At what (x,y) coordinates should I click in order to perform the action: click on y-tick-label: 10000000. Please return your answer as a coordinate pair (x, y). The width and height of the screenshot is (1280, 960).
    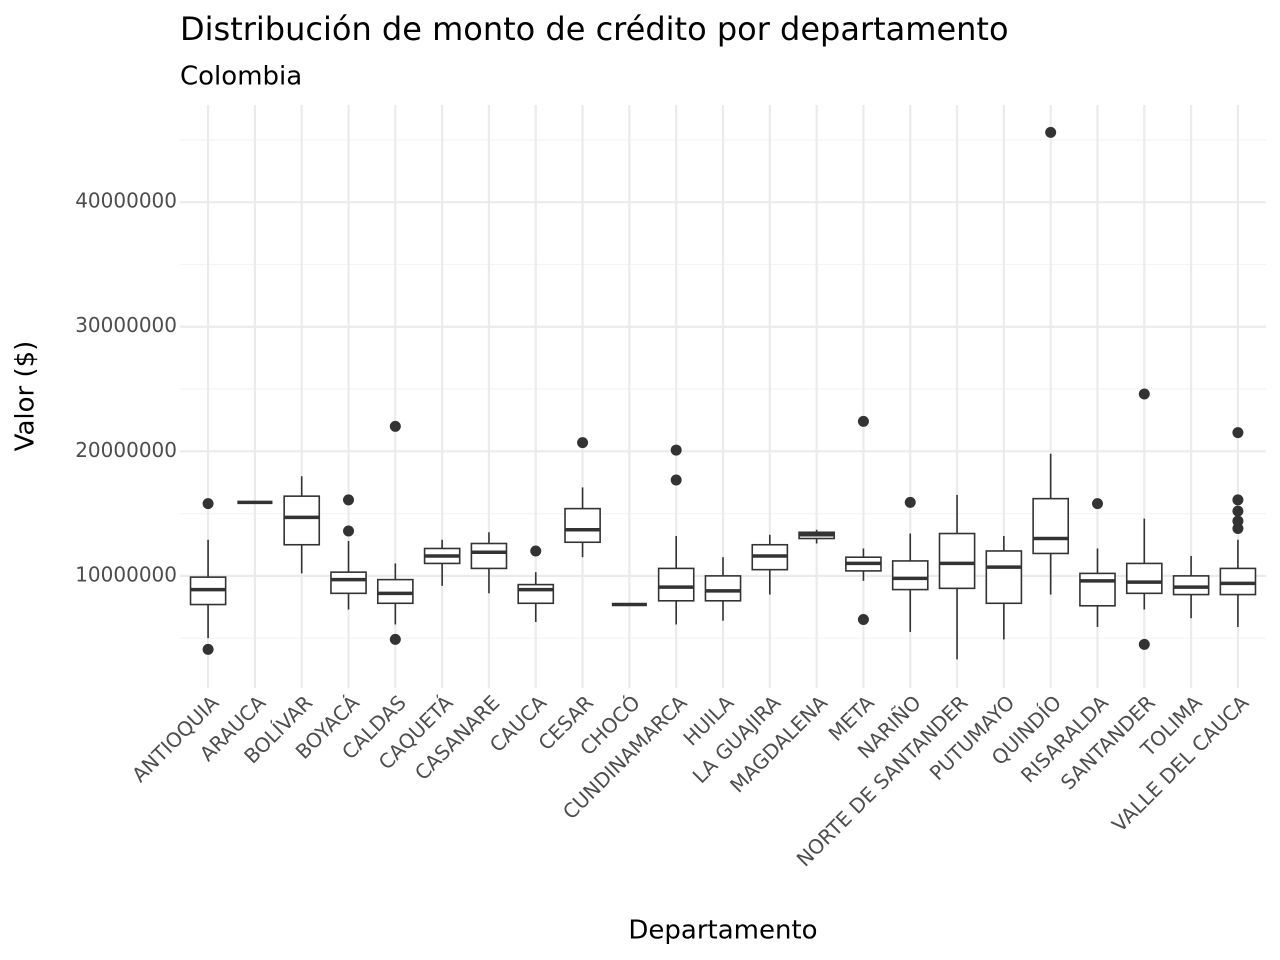
    Looking at the image, I should click on (126, 574).